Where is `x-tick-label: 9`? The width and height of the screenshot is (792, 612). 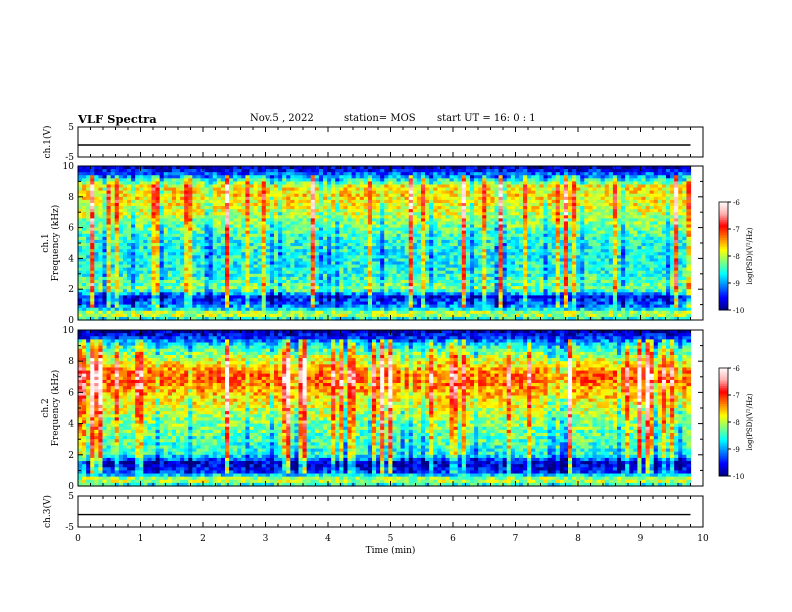 x-tick-label: 9 is located at coordinates (641, 539).